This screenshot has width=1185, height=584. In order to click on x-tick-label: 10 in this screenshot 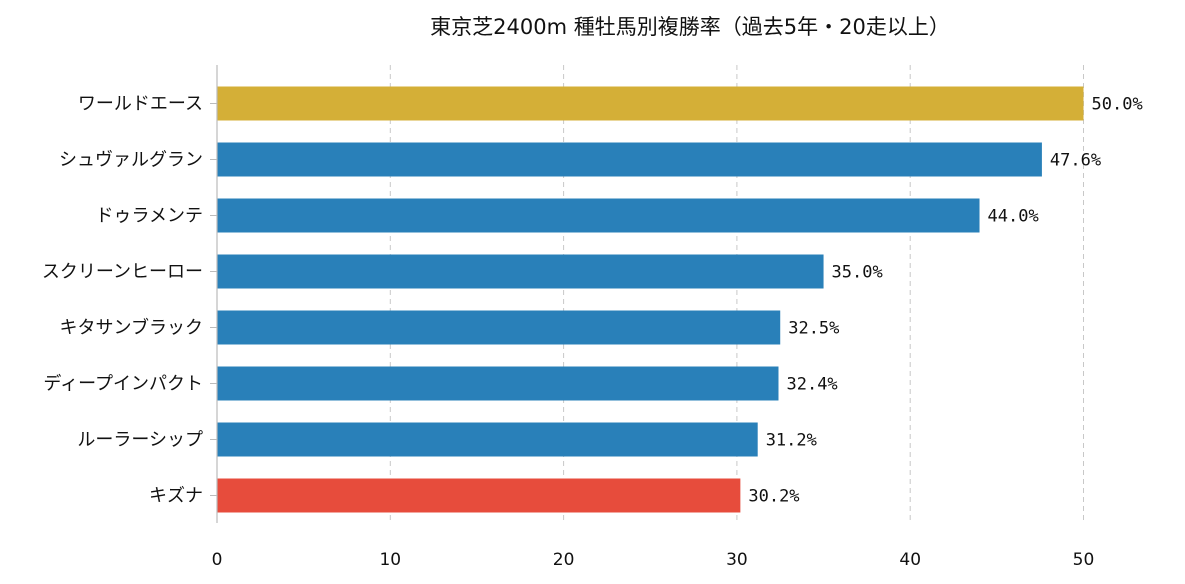, I will do `click(390, 560)`.